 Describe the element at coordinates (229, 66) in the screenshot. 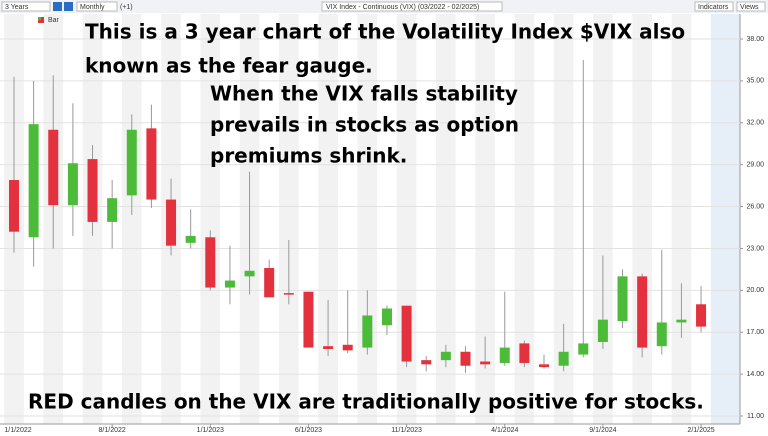

I see `annotation: known as the fear gauge.` at that location.